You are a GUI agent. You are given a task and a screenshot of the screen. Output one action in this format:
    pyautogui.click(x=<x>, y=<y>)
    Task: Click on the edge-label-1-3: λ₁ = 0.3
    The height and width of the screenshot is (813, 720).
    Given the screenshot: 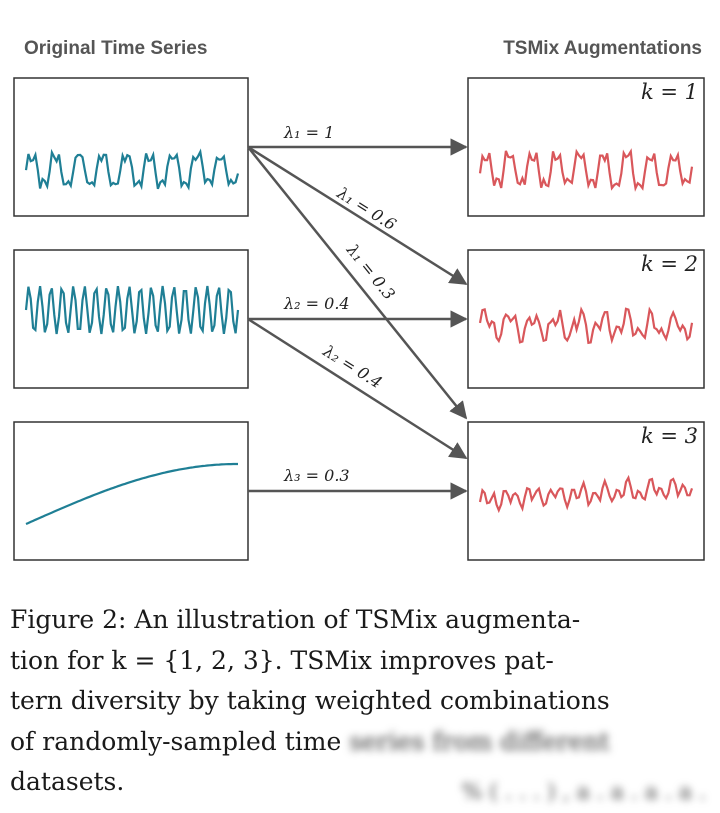 What is the action you would take?
    pyautogui.click(x=370, y=272)
    